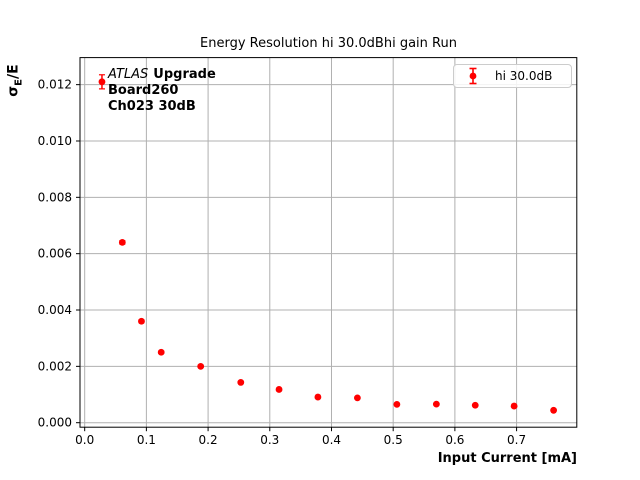 The width and height of the screenshot is (640, 480). What do you see at coordinates (208, 440) in the screenshot?
I see `x-tick-label: 0.2` at bounding box center [208, 440].